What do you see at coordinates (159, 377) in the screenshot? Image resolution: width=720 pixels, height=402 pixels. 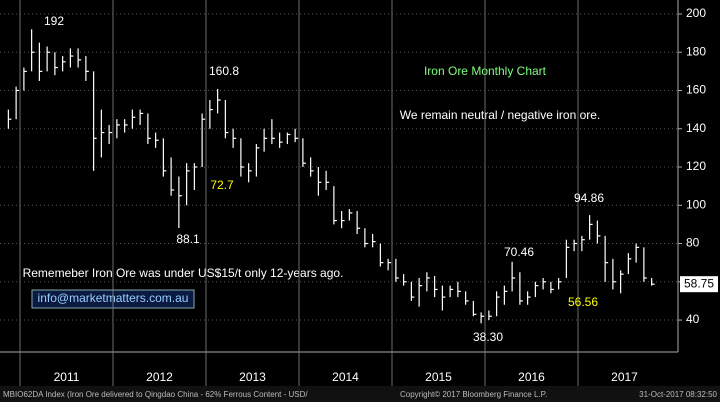 I see `x-tick-label: 2012` at bounding box center [159, 377].